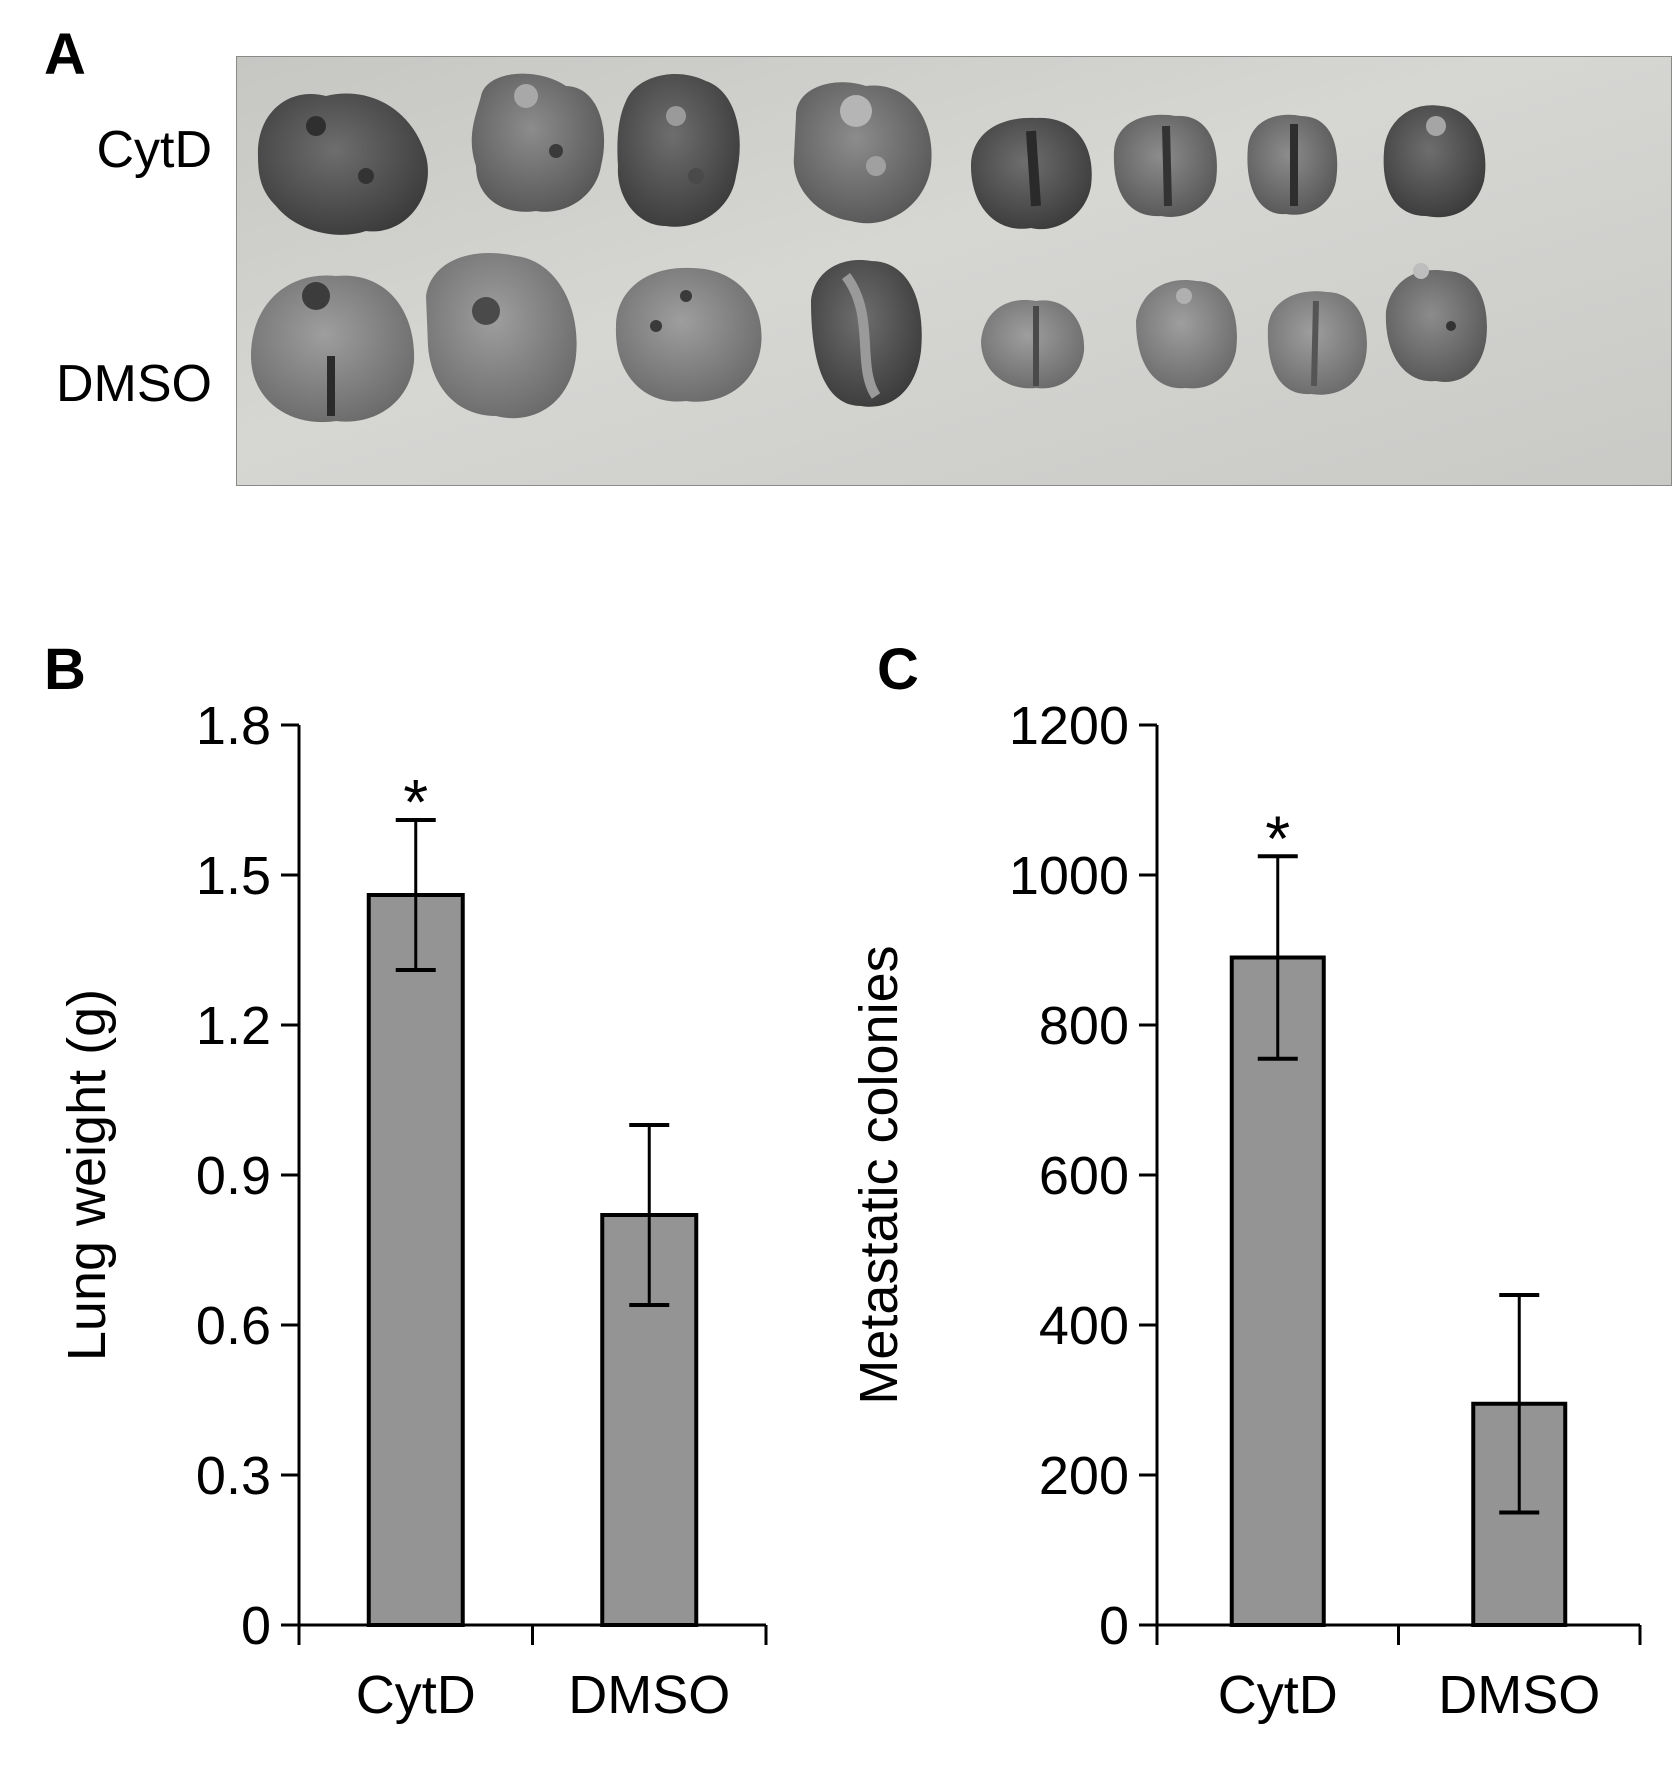 The image size is (1677, 1772). I want to click on y-tick-label: 0.6, so click(233, 1326).